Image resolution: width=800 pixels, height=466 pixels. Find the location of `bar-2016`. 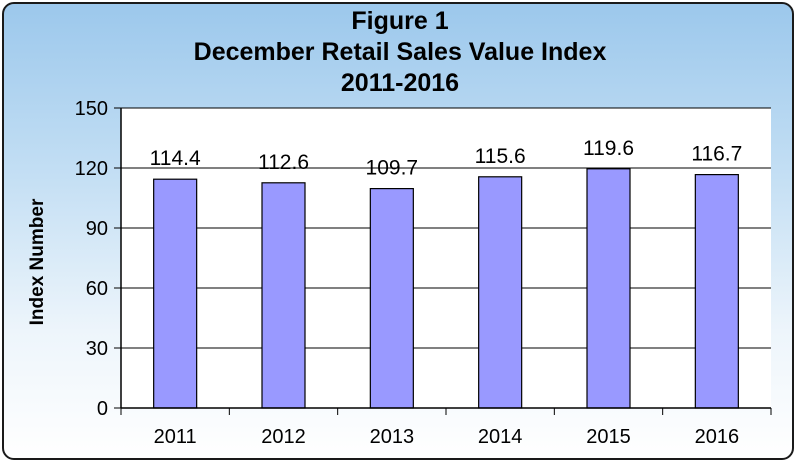

bar-2016 is located at coordinates (716, 291).